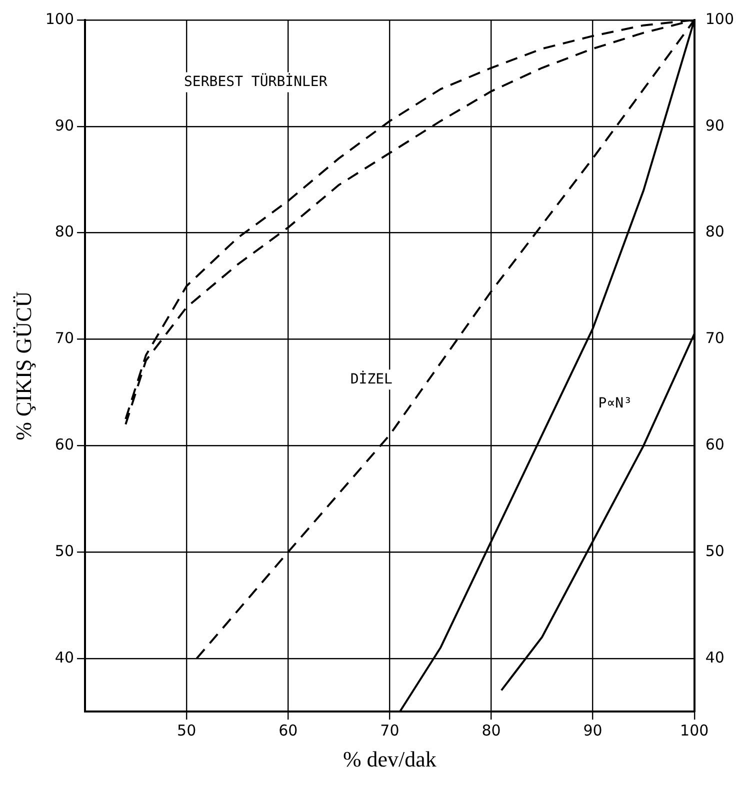 Image resolution: width=753 pixels, height=788 pixels. I want to click on x-tick-label: 70, so click(390, 730).